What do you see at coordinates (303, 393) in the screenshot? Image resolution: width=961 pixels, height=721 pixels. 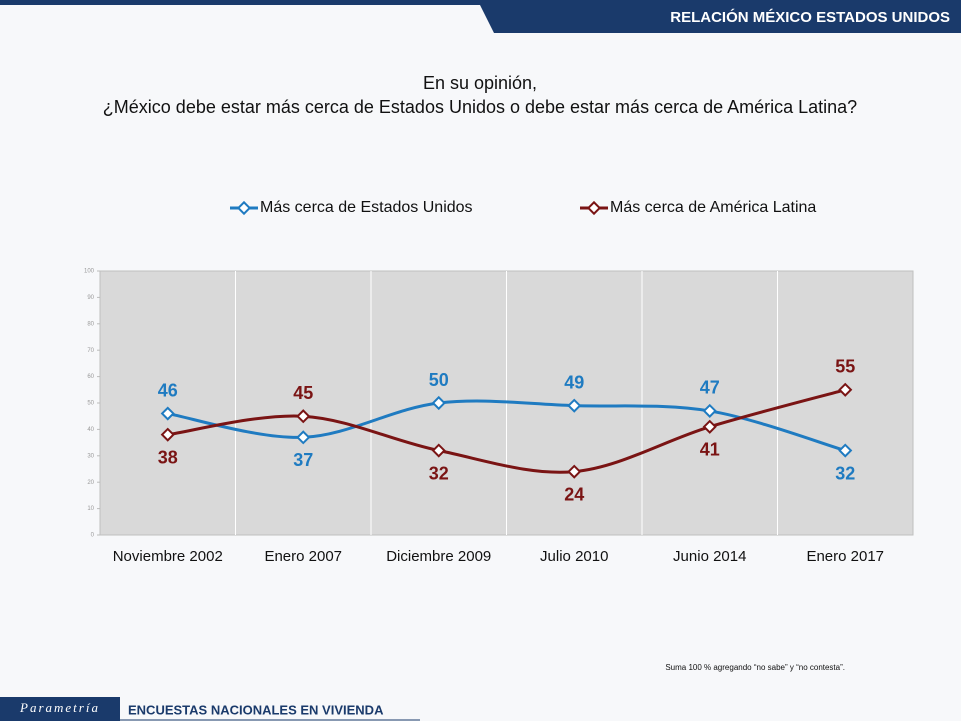 I see `data-label: 45` at bounding box center [303, 393].